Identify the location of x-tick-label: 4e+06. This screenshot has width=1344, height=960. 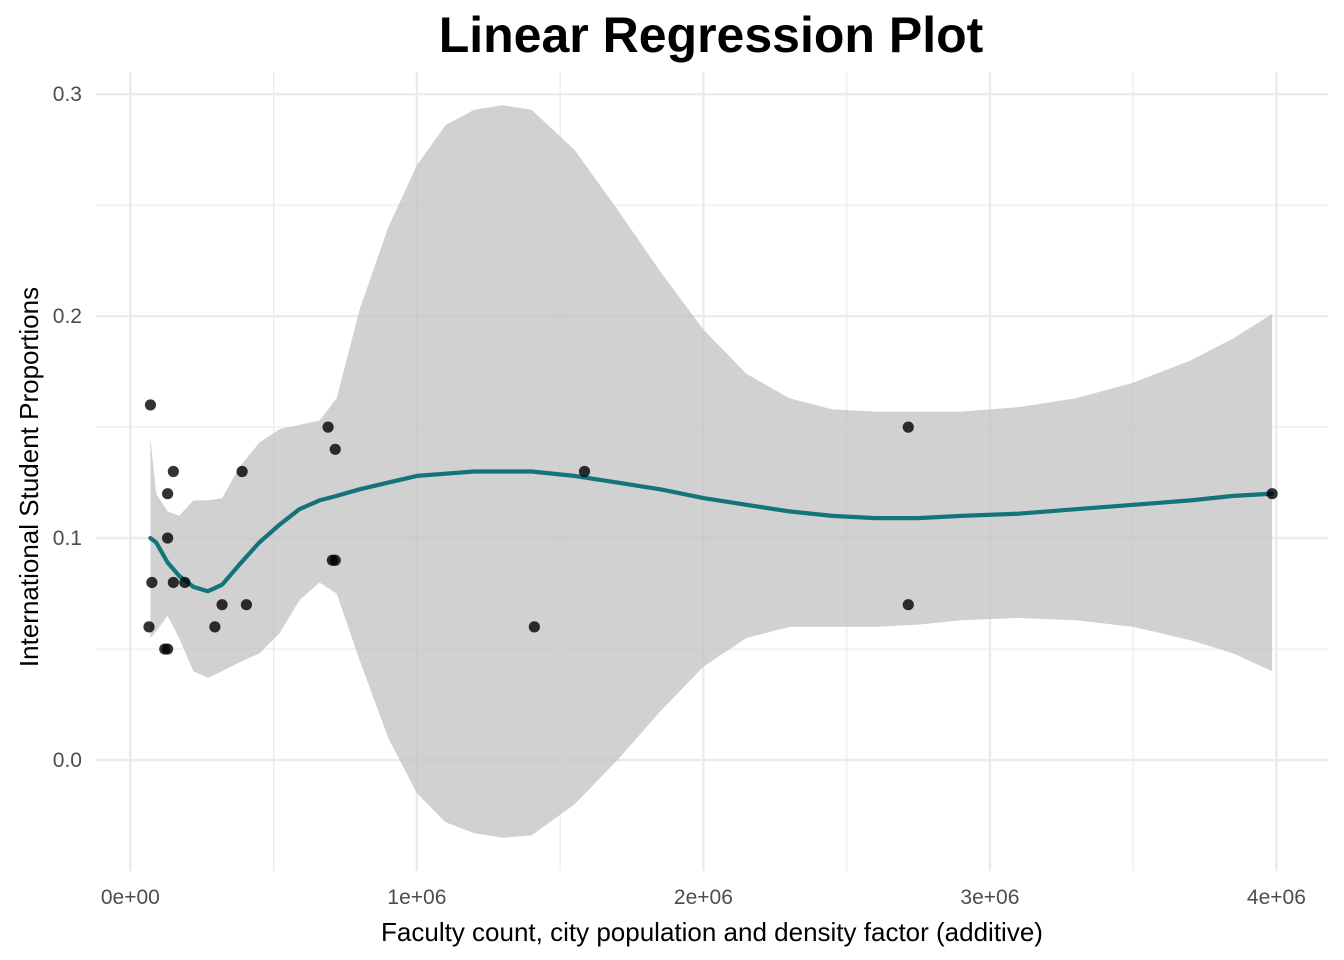
(1276, 897).